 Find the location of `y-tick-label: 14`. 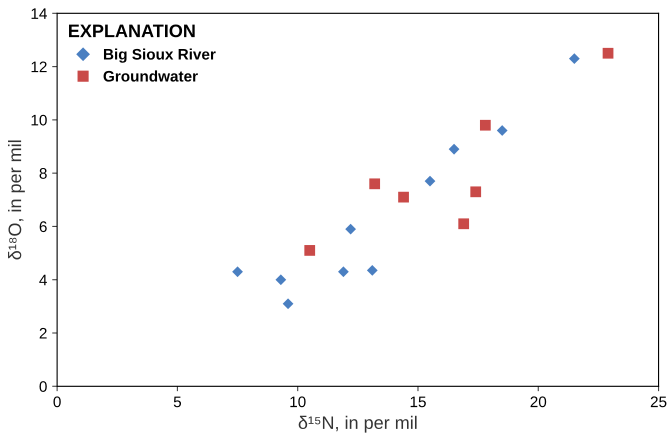

y-tick-label: 14 is located at coordinates (39, 13).